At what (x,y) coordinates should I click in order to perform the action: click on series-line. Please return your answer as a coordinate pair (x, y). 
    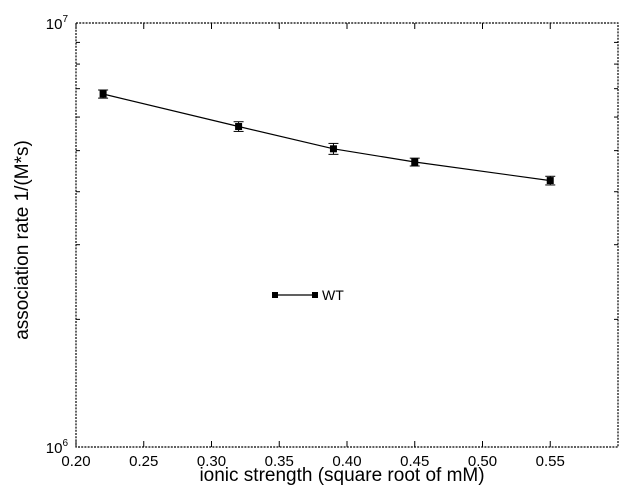
    Looking at the image, I should click on (326, 137).